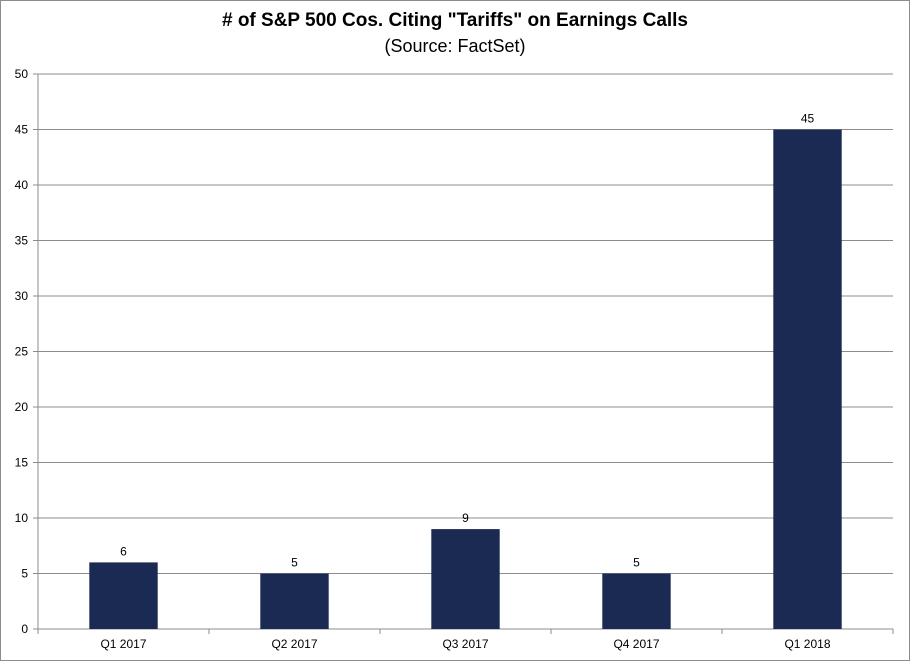  I want to click on data-label: 6, so click(123, 551).